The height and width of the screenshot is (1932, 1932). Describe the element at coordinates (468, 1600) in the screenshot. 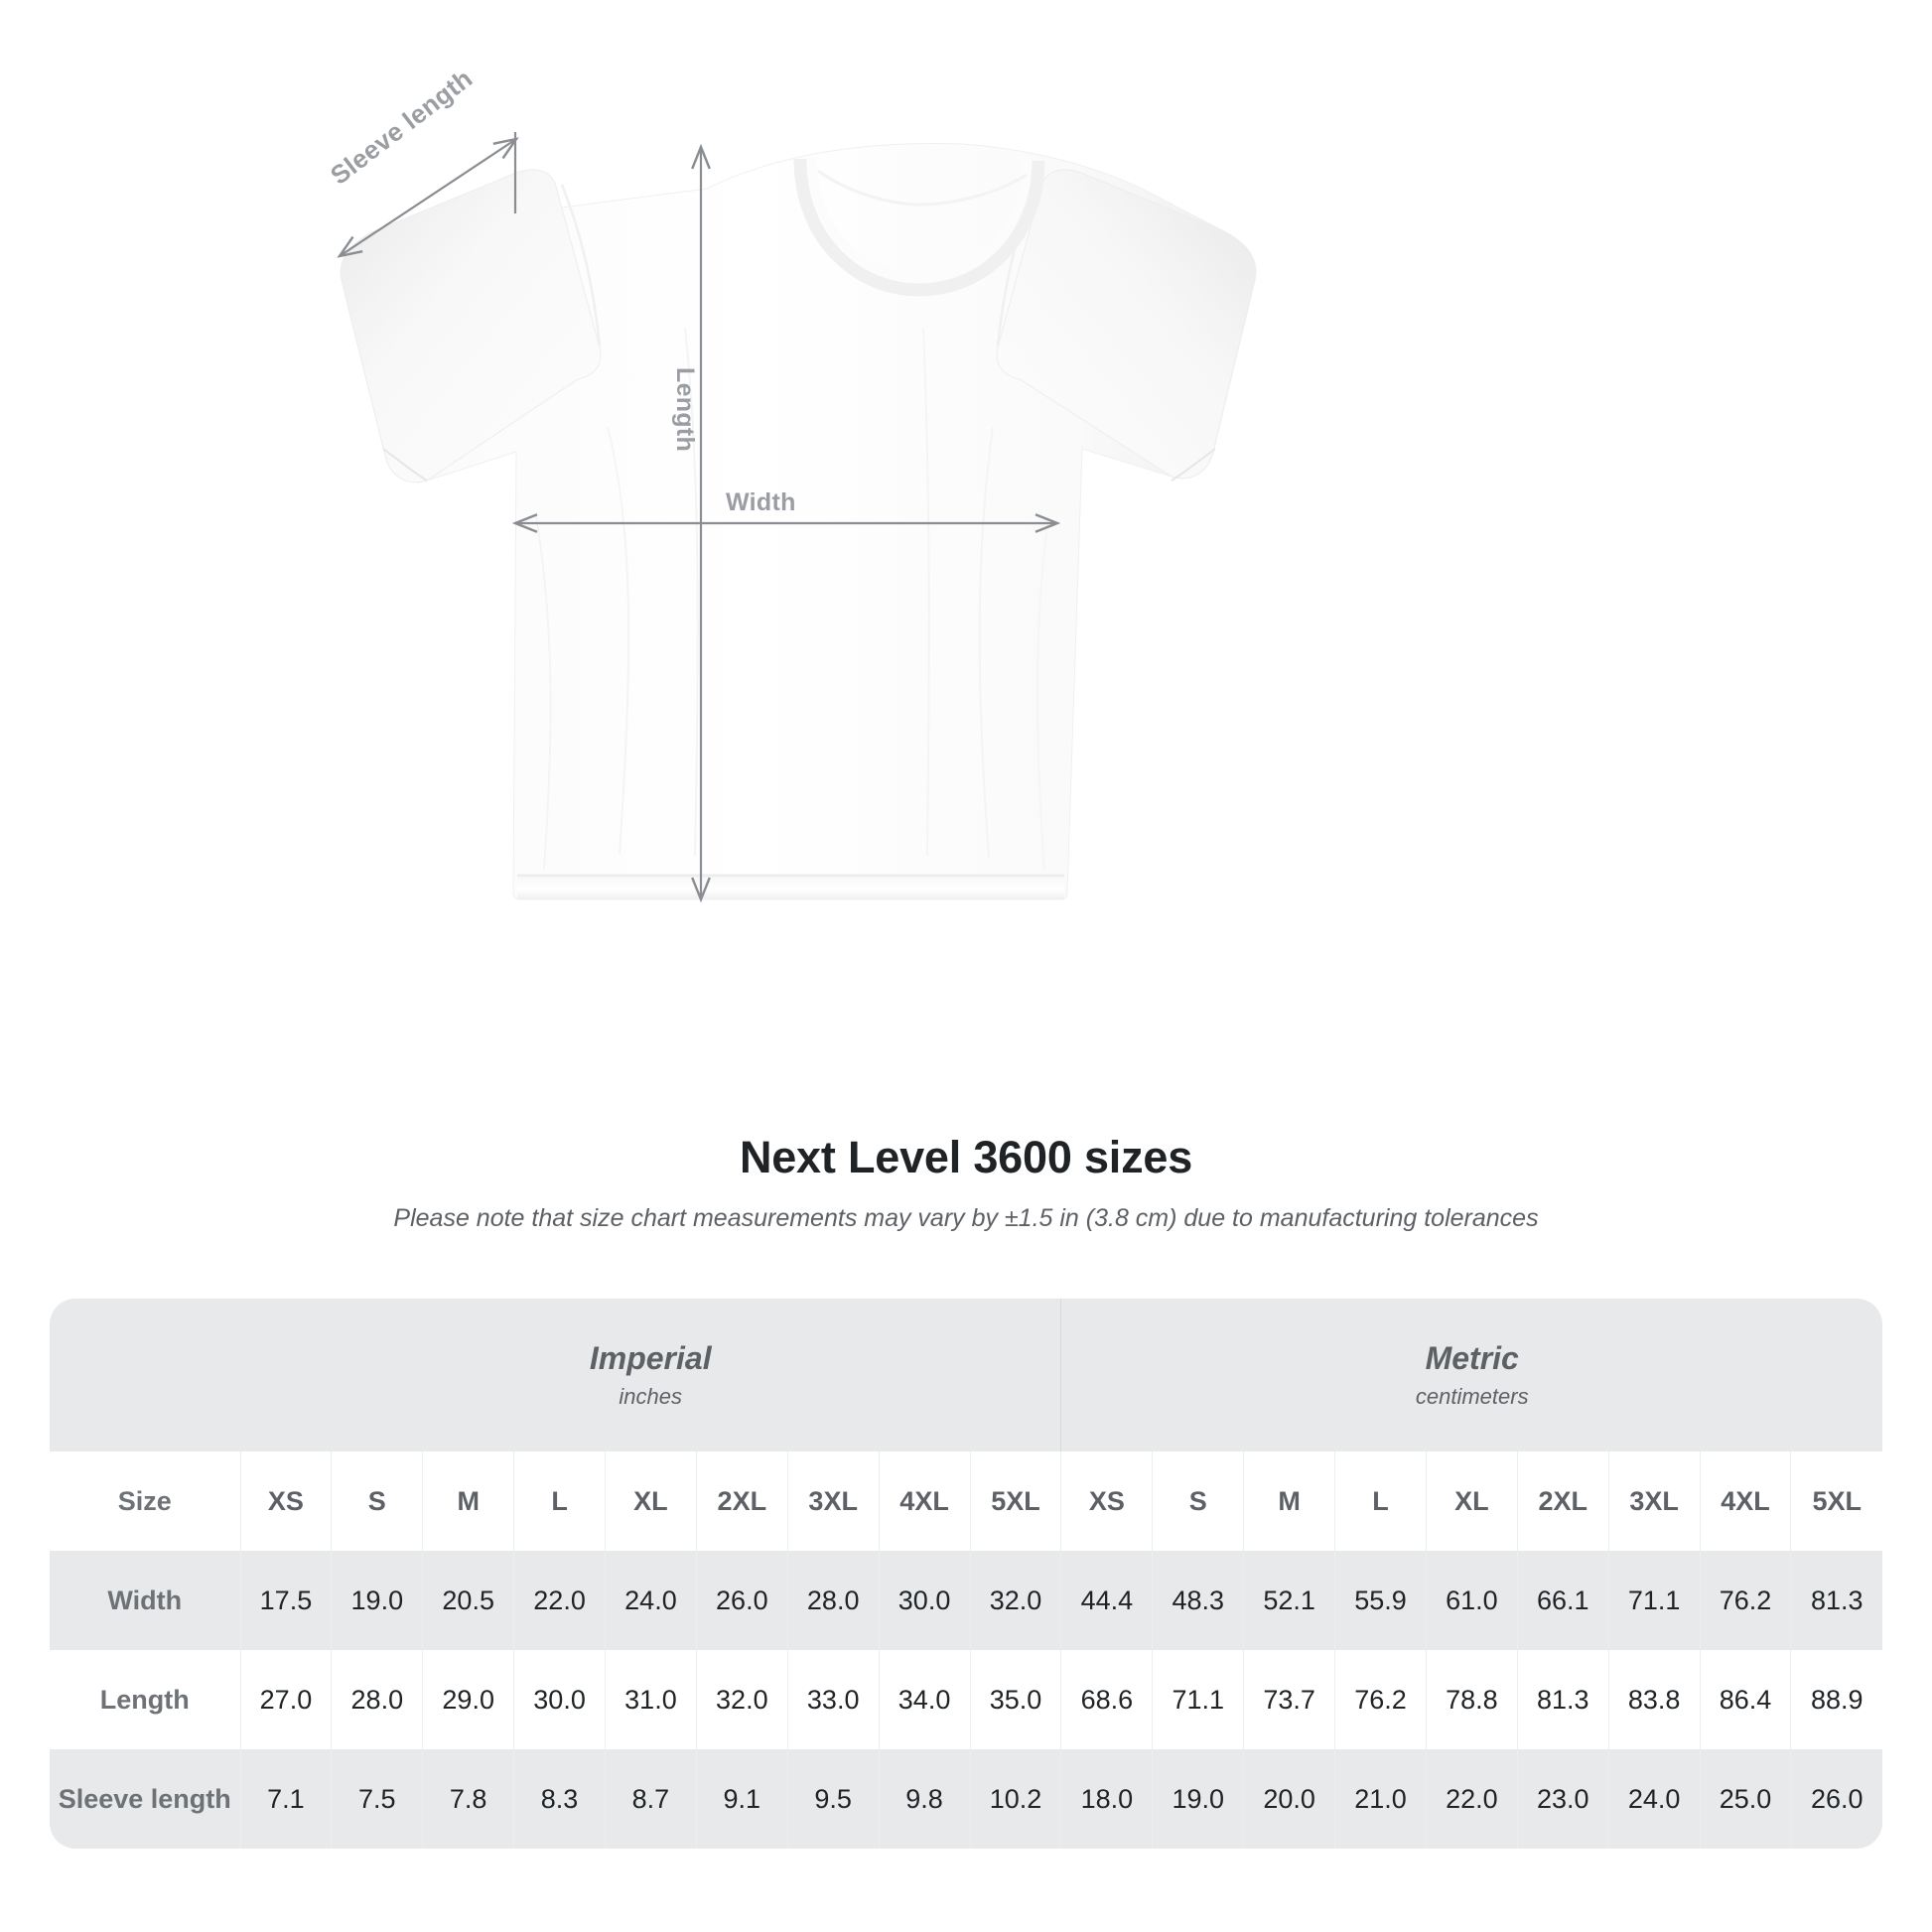

I see `cell-imperial-m: 20.5` at that location.